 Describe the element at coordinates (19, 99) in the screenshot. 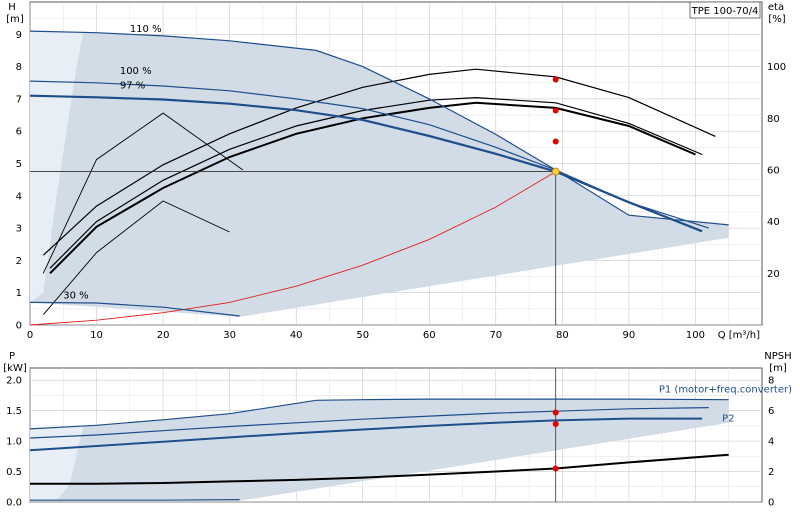

I see `head-tick-label: 7` at that location.